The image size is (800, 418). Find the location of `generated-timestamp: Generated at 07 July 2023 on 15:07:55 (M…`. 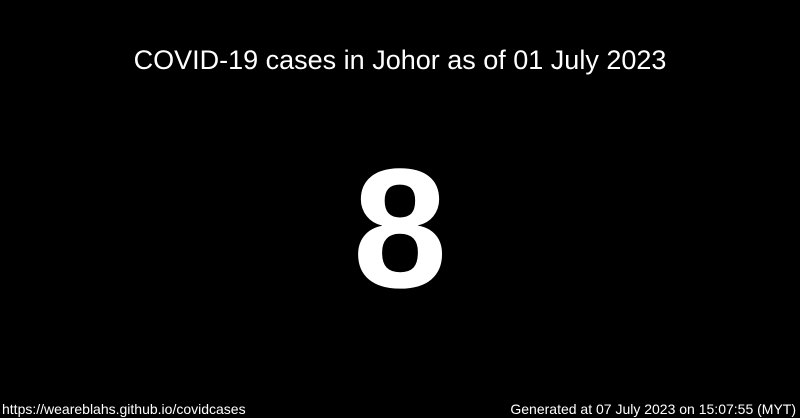

generated-timestamp: Generated at 07 July 2023 on 15:07:55 (M… is located at coordinates (653, 409).